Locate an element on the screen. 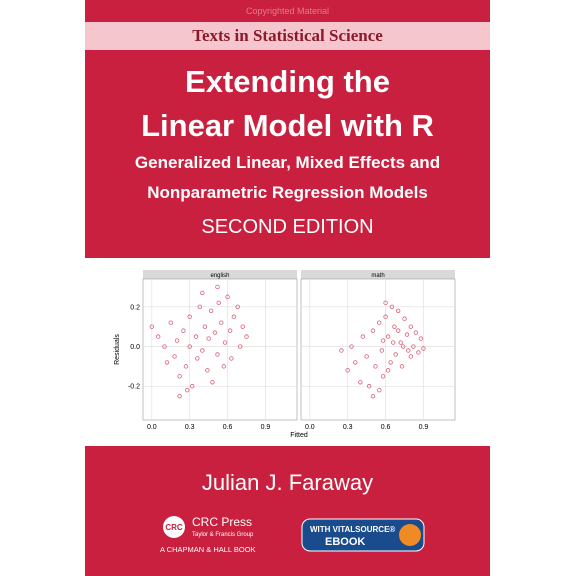 Image resolution: width=576 pixels, height=576 pixels. title: Extending the is located at coordinates (287, 81).